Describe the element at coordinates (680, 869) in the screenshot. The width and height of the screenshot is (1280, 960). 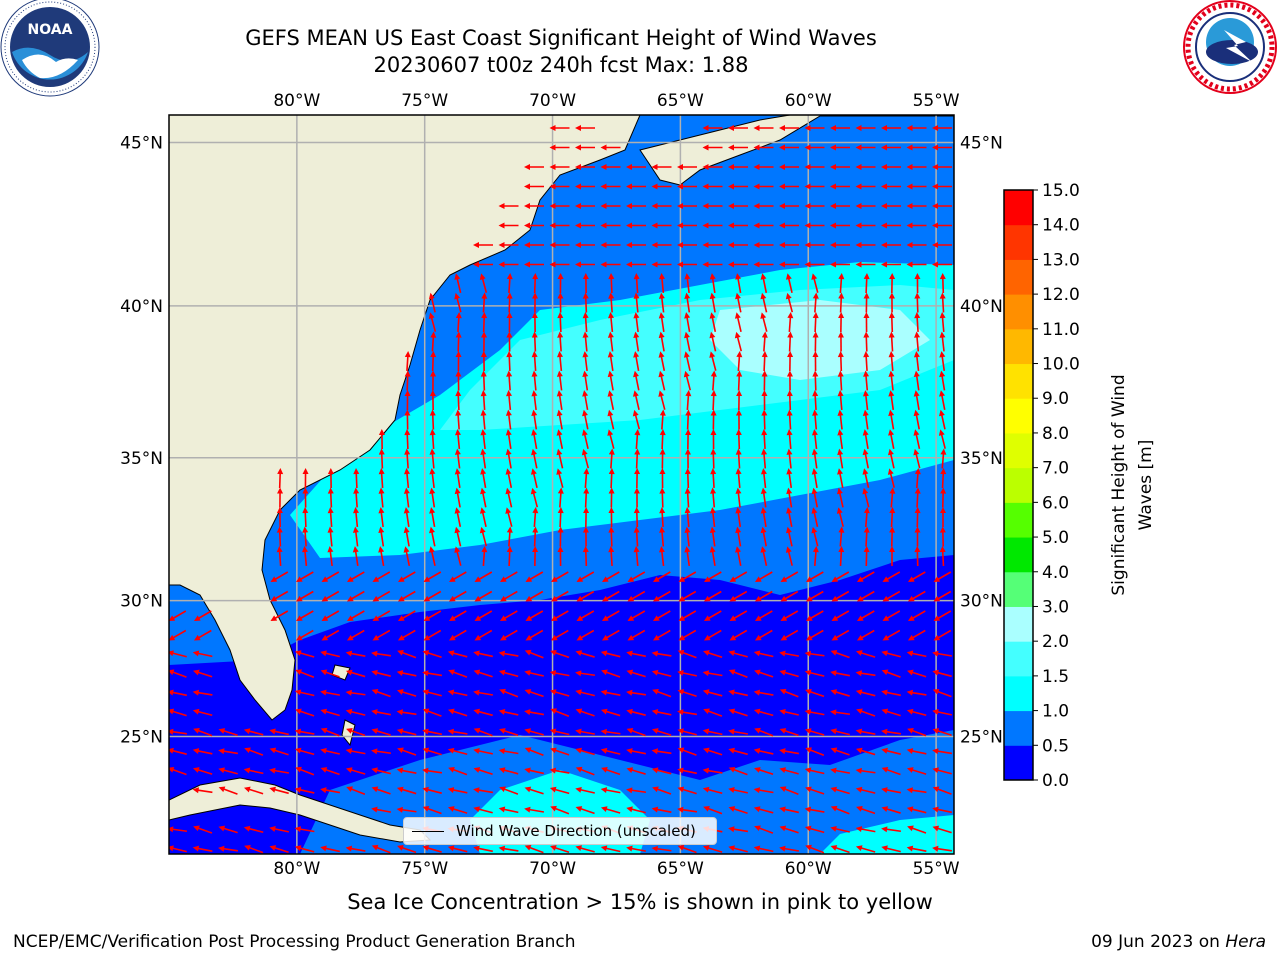
I see `lon-label-bottom: 65°W` at that location.